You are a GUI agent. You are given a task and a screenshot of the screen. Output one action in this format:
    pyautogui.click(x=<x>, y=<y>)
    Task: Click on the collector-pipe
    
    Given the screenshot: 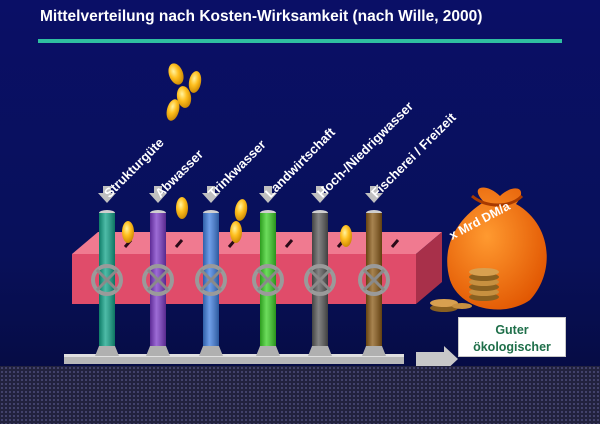 What is the action you would take?
    pyautogui.click(x=261, y=359)
    